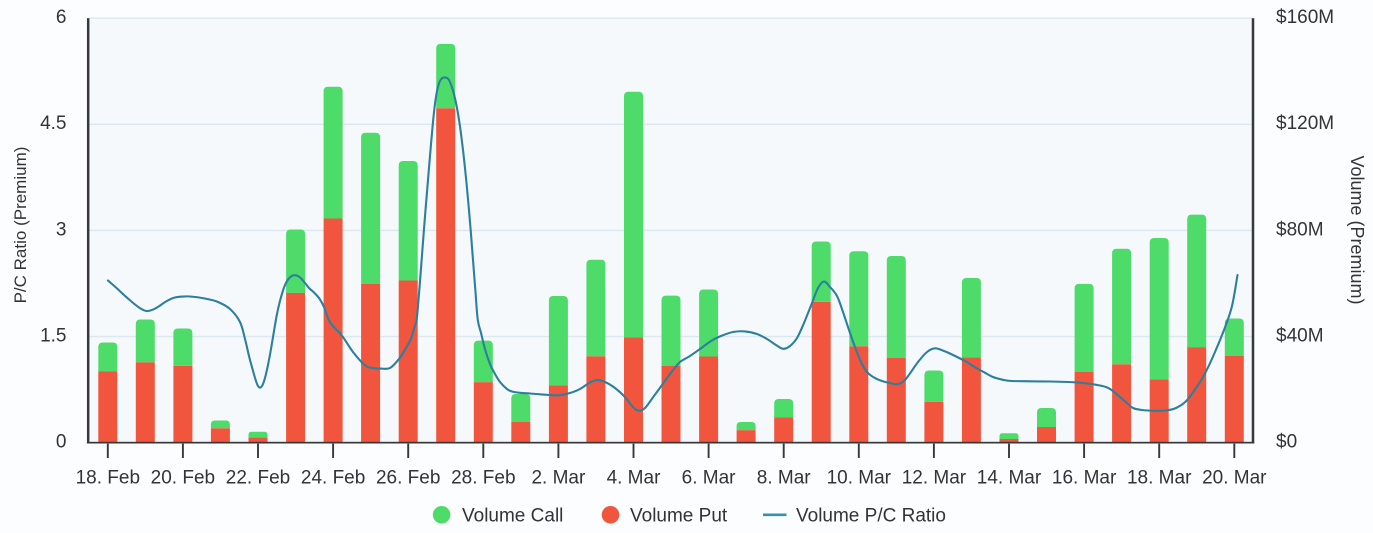 Image resolution: width=1373 pixels, height=533 pixels. Describe the element at coordinates (408, 477) in the screenshot. I see `svg-text: 26. Feb` at that location.